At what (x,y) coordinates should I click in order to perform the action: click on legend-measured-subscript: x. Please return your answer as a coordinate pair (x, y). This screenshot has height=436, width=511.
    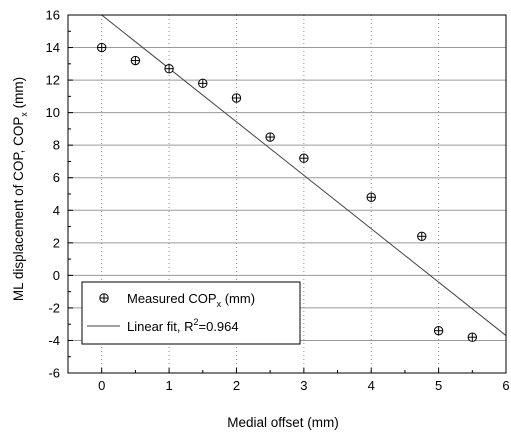
    Looking at the image, I should click on (219, 304).